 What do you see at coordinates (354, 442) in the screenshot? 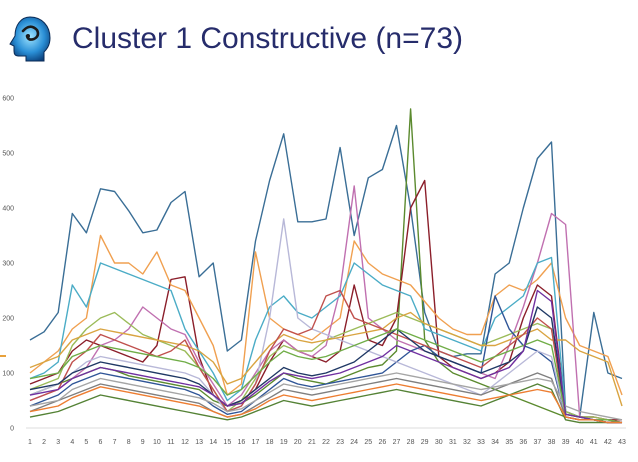
I see `x-tick-label: 24` at bounding box center [354, 442].